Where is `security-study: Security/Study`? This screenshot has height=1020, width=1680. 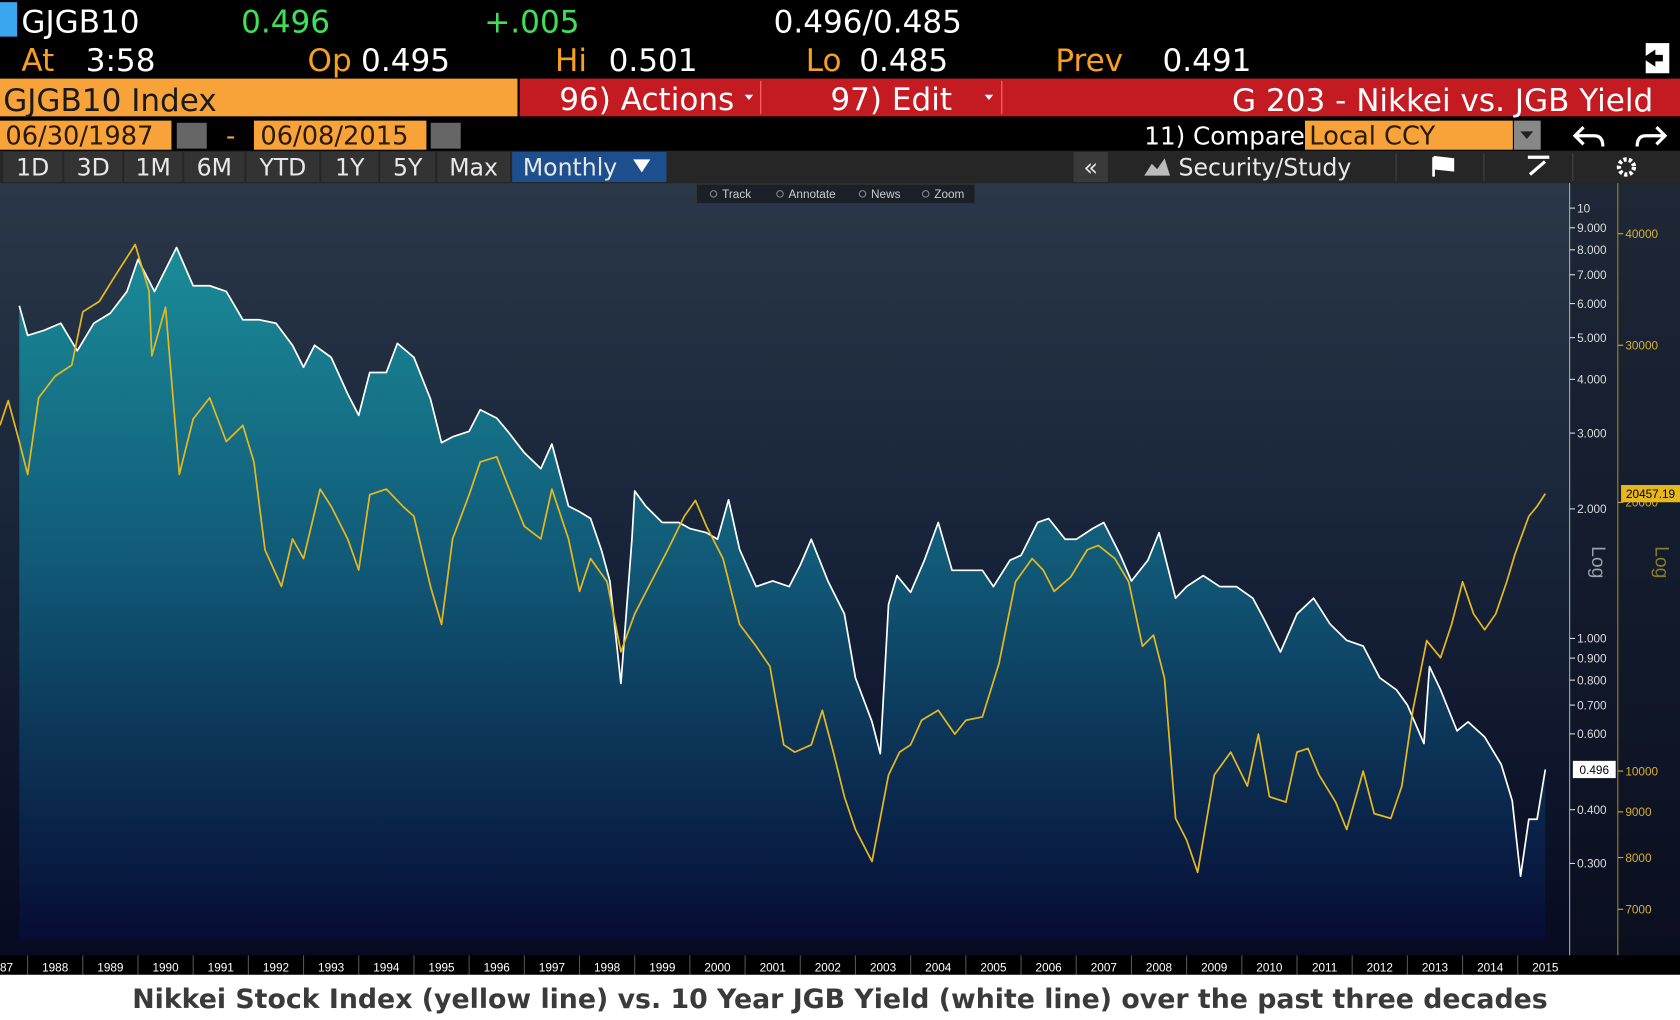 security-study: Security/Study is located at coordinates (1265, 168).